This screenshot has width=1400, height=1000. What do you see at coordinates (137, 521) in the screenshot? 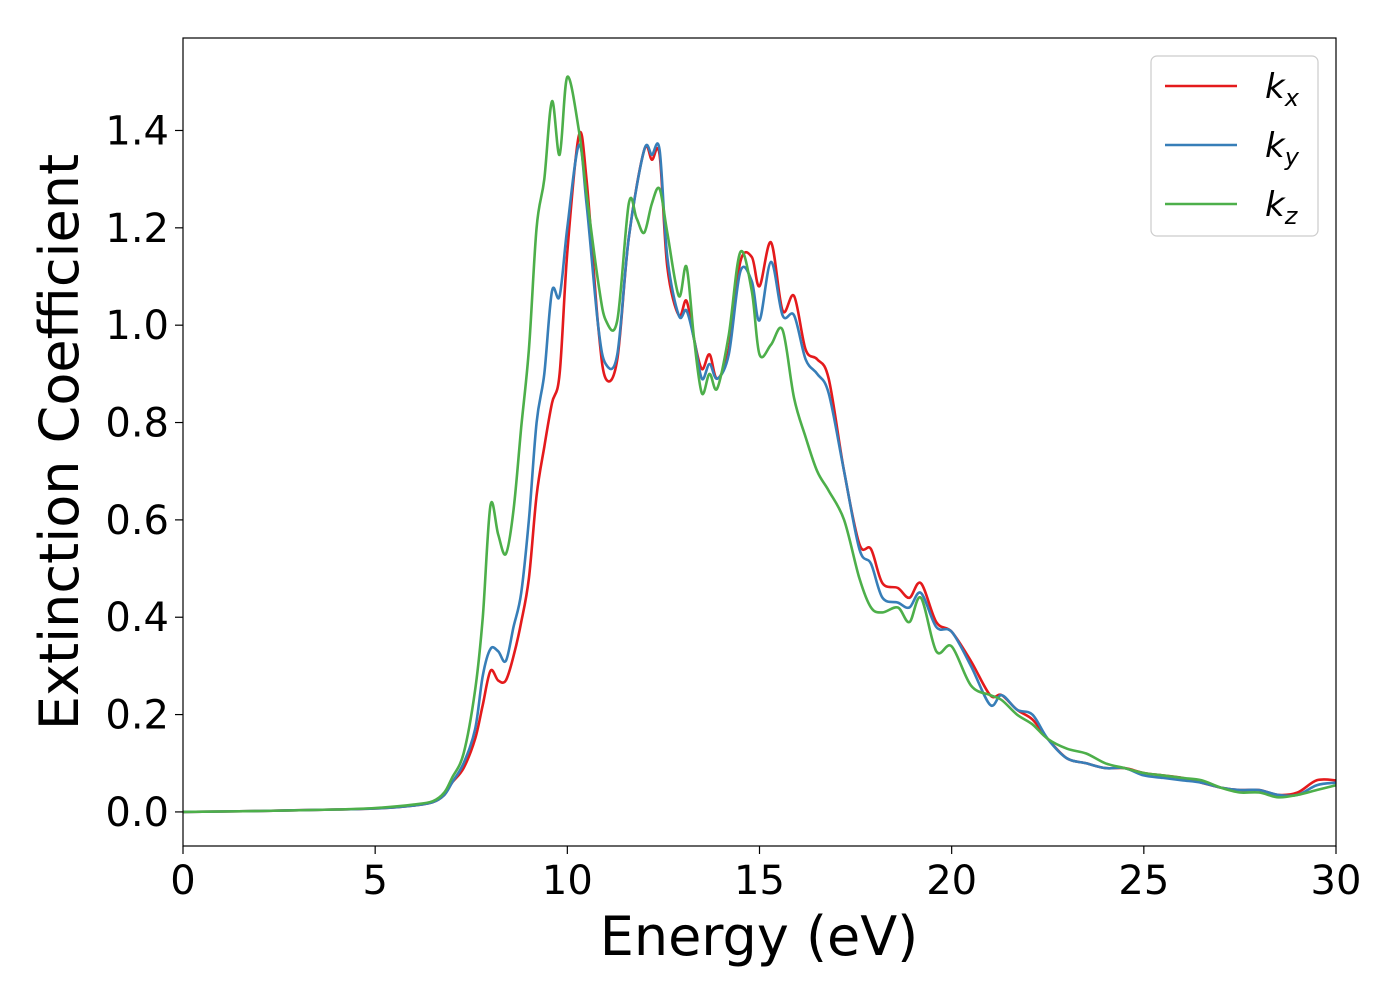
I see `y-tick-label: 0.6` at bounding box center [137, 521].